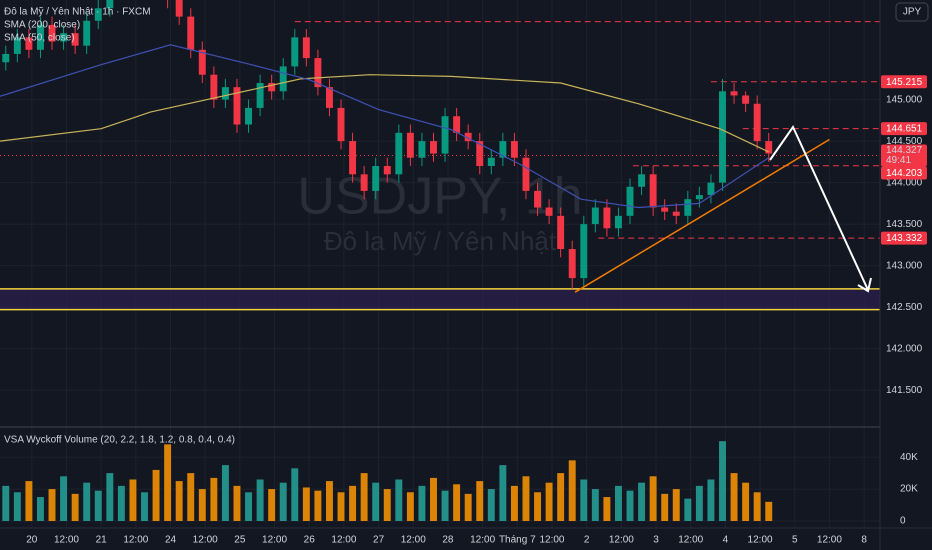 This screenshot has width=932, height=550. I want to click on x-tick-label: 21, so click(102, 540).